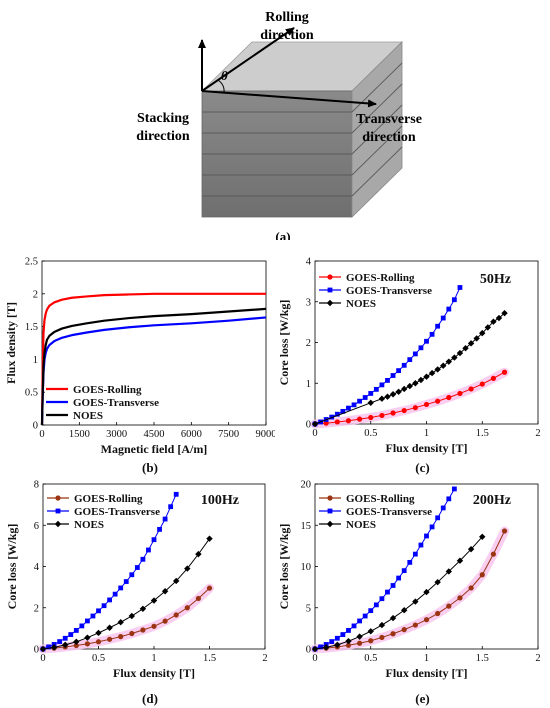  Describe the element at coordinates (330, 303) in the screenshot. I see `legend-marker` at that location.